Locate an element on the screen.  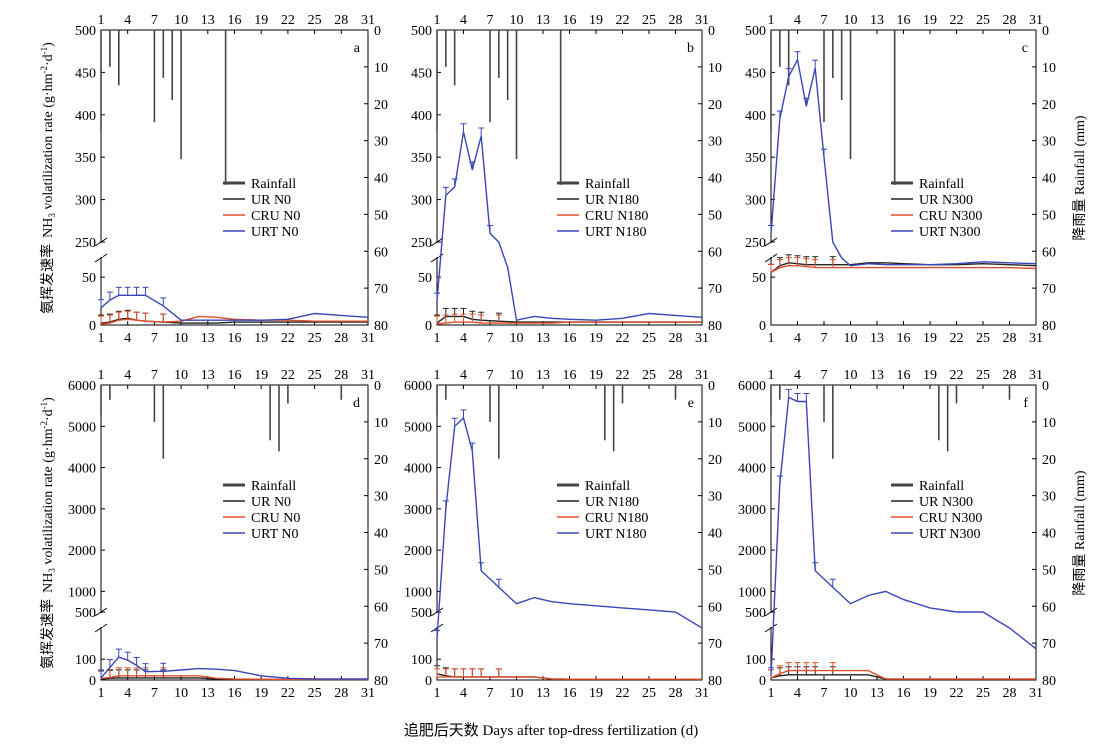
x-tick-label-top: 10 is located at coordinates (517, 375).